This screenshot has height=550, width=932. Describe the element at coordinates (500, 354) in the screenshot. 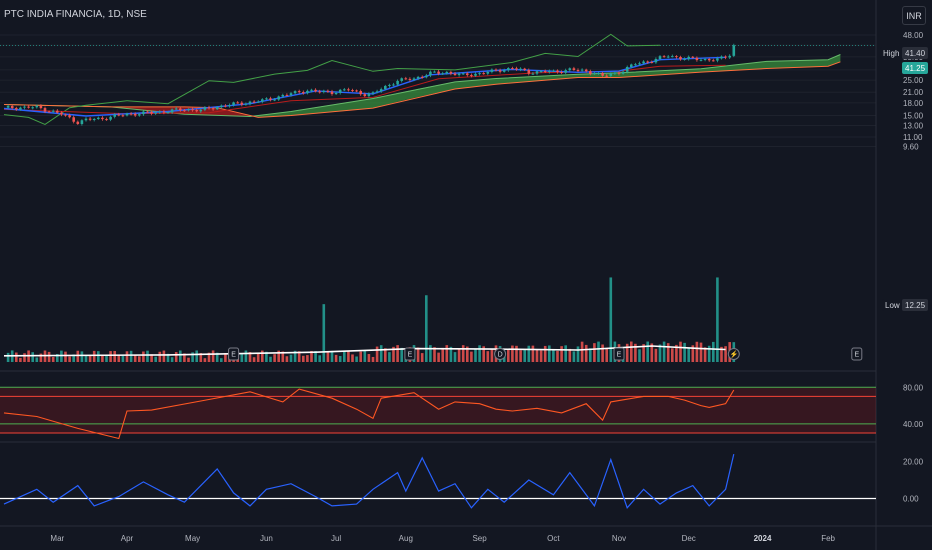

I see `dividend-event-marker: D` at that location.